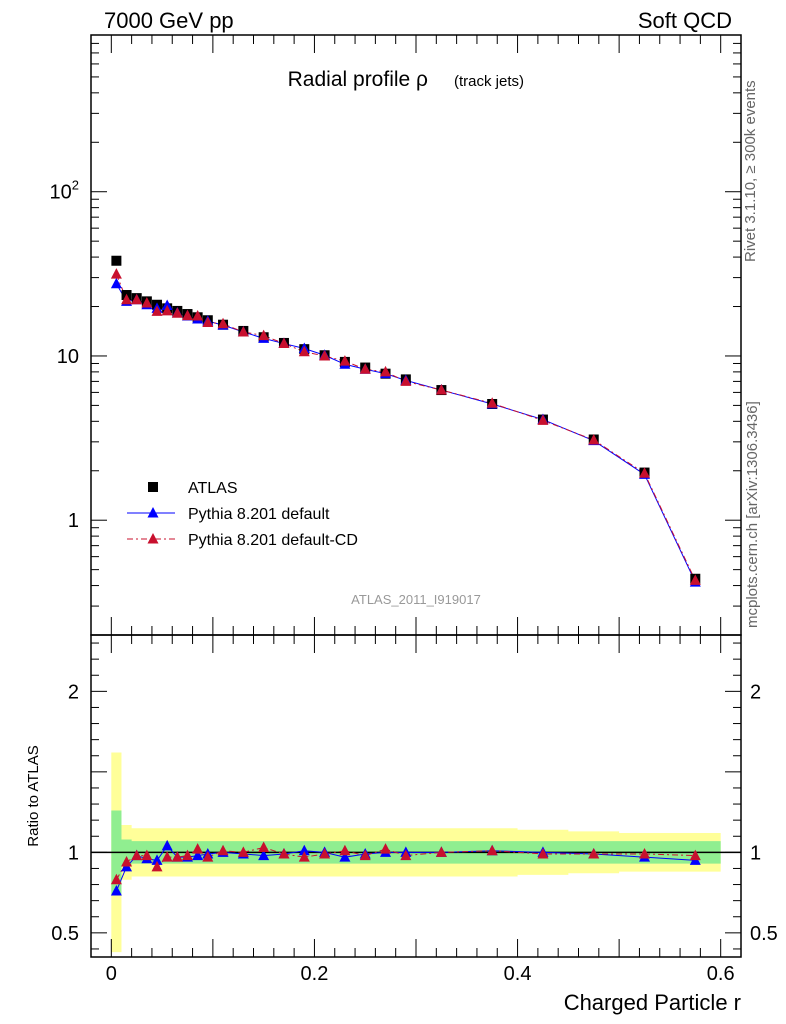  Describe the element at coordinates (652, 1002) in the screenshot. I see `x-axis-label: Charged Particle r` at that location.